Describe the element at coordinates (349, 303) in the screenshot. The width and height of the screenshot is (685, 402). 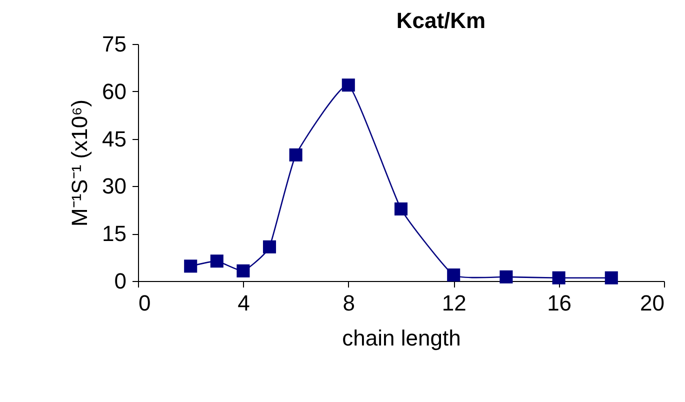
I see `x-tick-label: 8` at that location.